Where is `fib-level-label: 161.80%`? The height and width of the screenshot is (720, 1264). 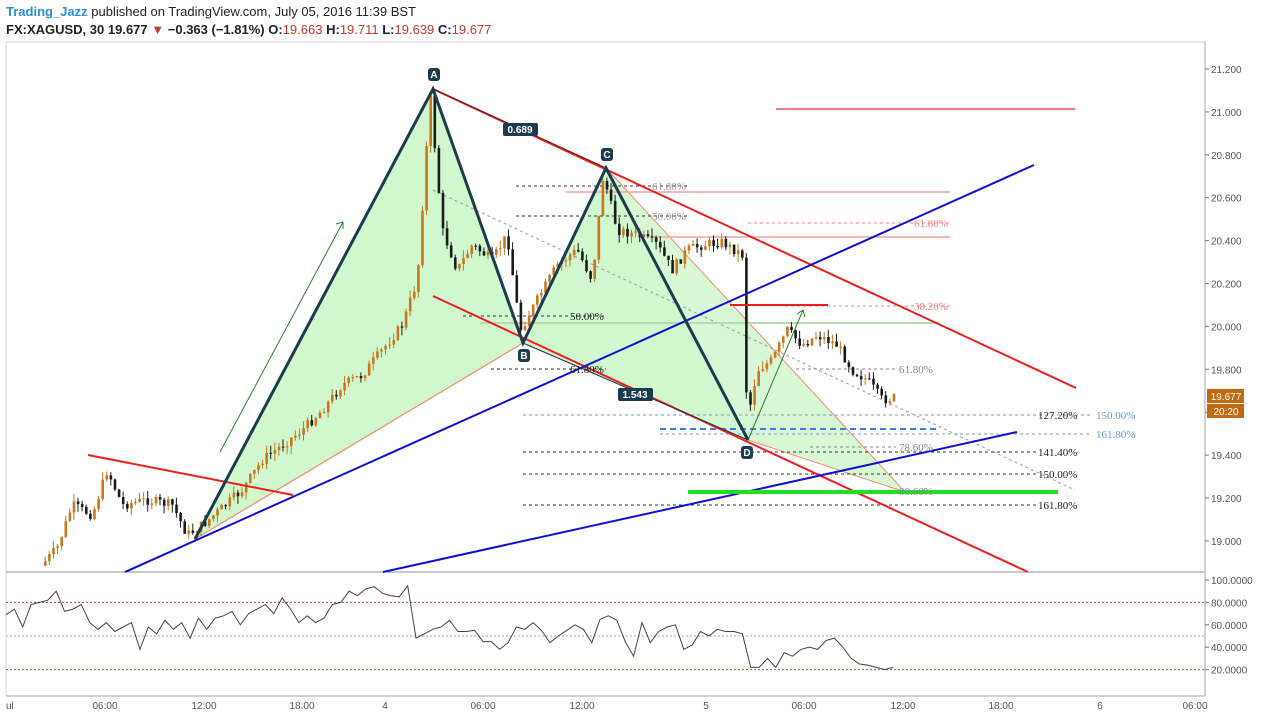
fib-level-label: 161.80% is located at coordinates (1115, 435).